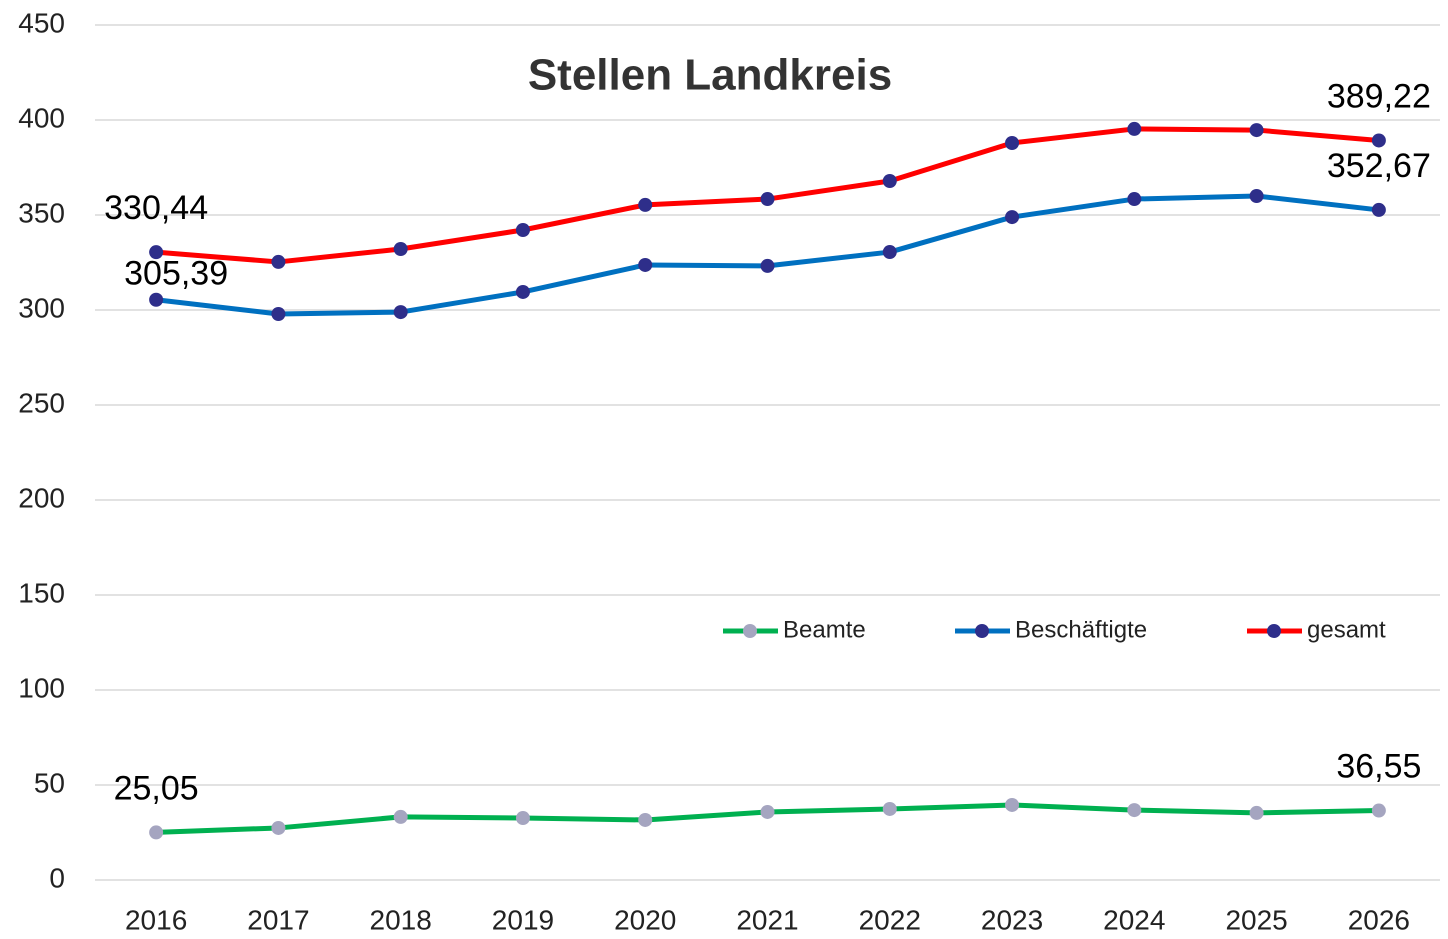 The image size is (1448, 939). I want to click on y-tick-label: 450, so click(41, 22).